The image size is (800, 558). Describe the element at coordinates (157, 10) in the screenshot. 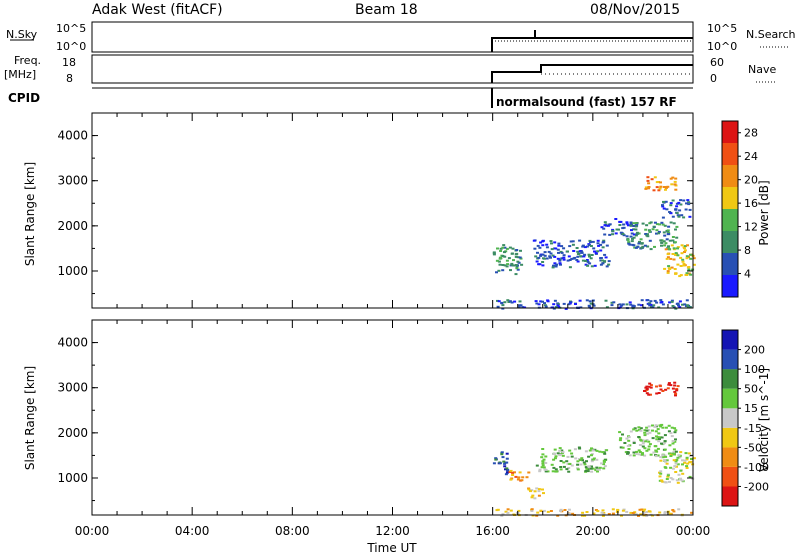

I see `station-title: Adak West (fitACF)` at that location.